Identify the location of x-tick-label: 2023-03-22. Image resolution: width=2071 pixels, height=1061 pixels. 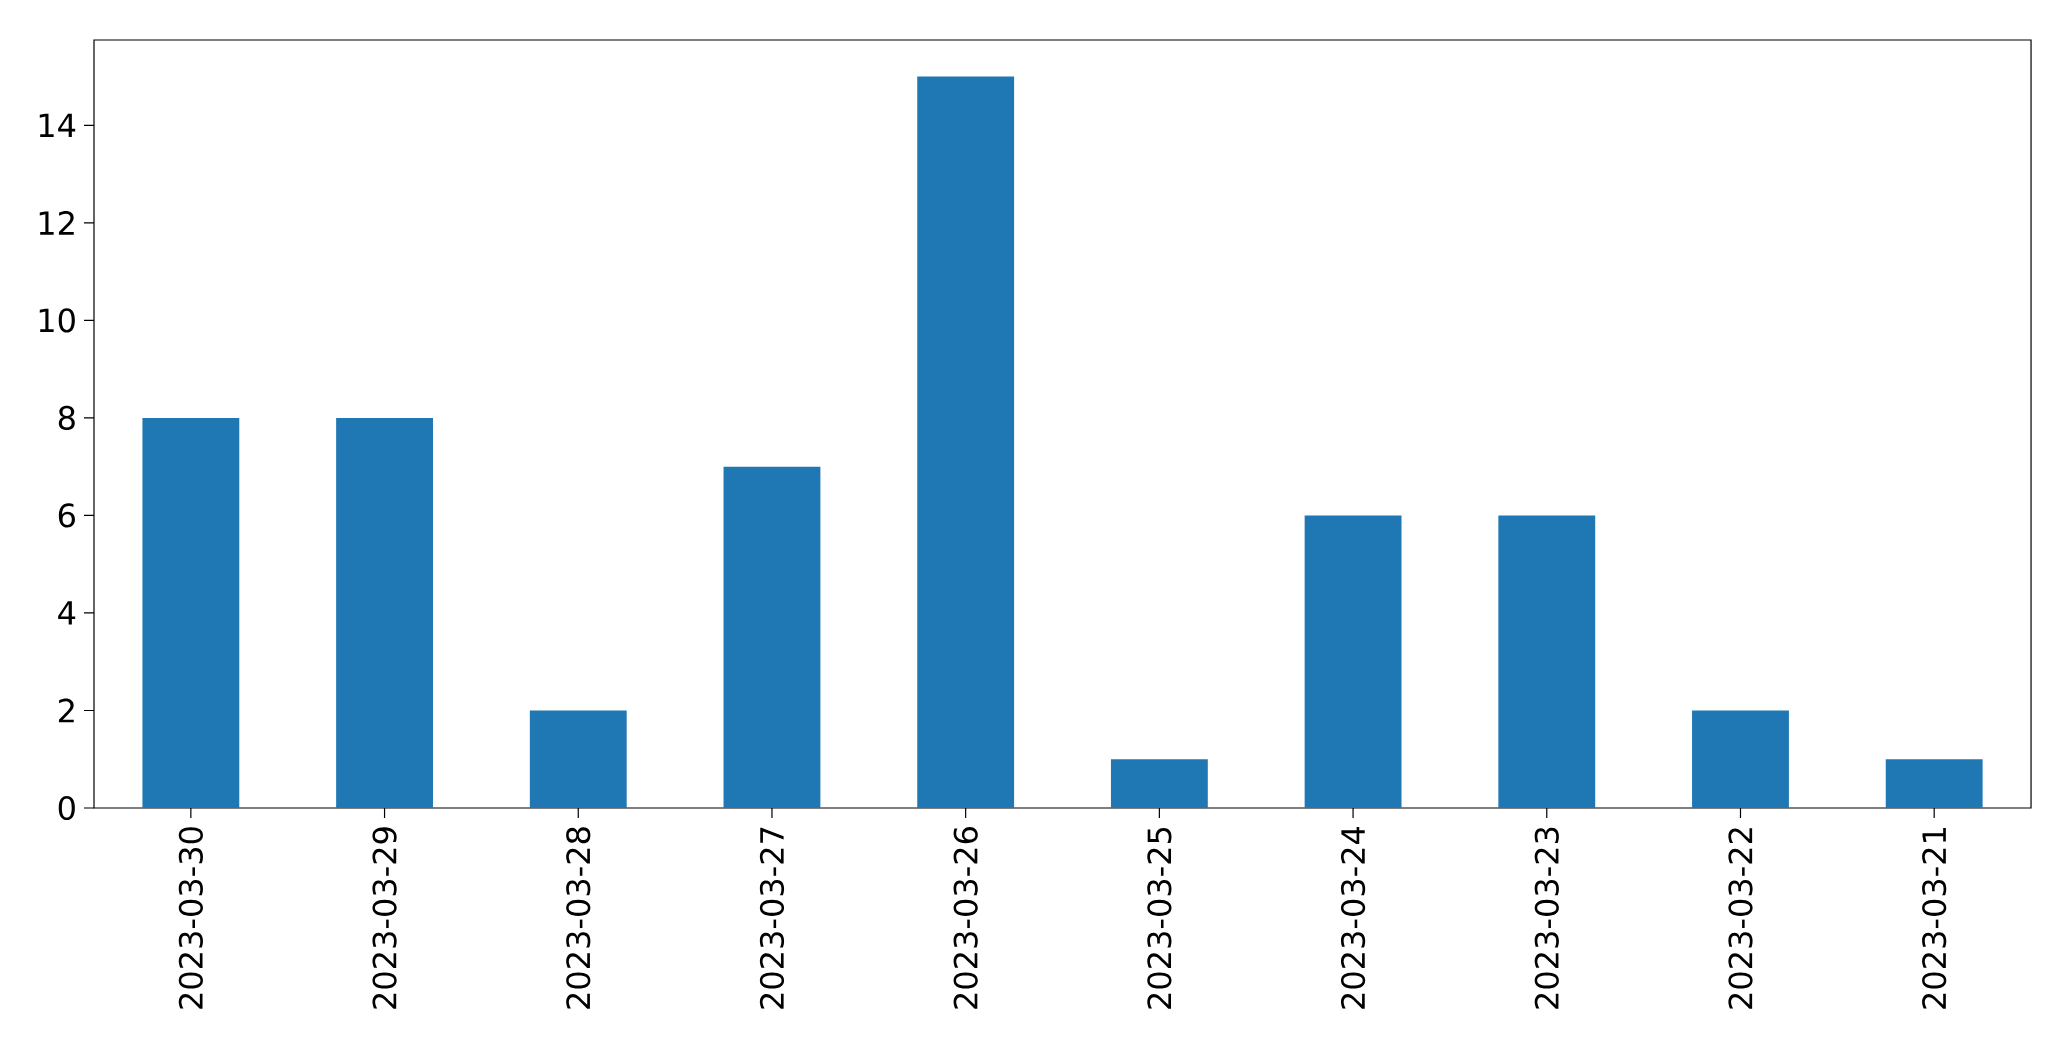
(1740, 918).